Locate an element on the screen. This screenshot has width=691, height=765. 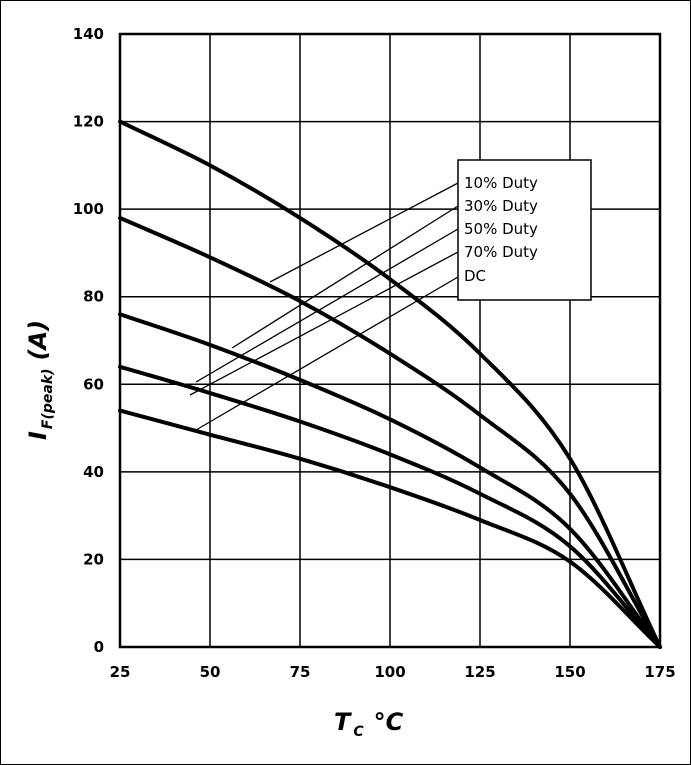
legend-entry-50-duty: 50% Duty is located at coordinates (501, 229).